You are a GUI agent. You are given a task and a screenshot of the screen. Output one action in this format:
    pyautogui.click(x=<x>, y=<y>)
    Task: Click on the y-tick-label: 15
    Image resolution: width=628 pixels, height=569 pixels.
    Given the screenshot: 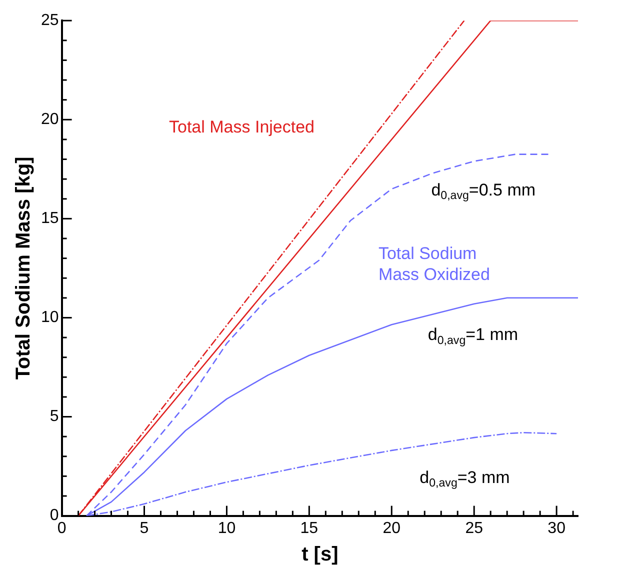 What is the action you would take?
    pyautogui.click(x=50, y=219)
    